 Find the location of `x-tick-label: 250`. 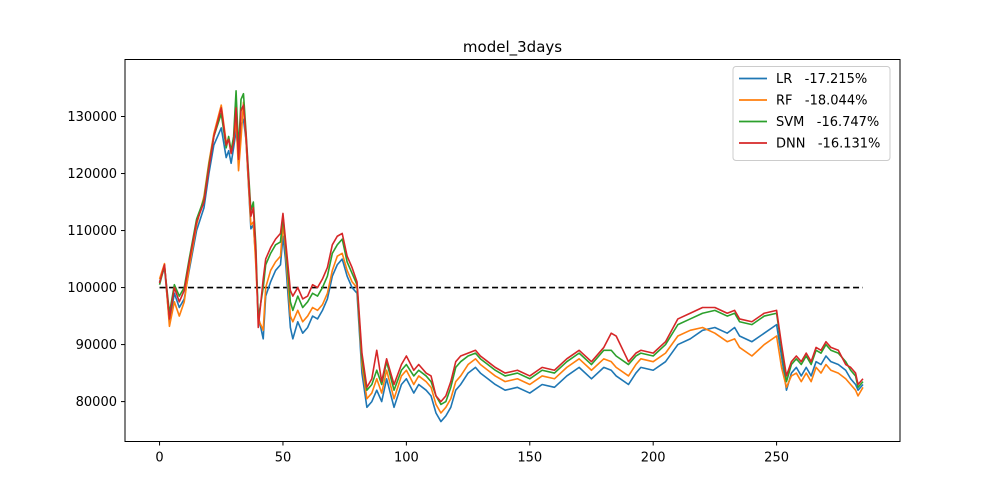

x-tick-label: 250 is located at coordinates (776, 458).